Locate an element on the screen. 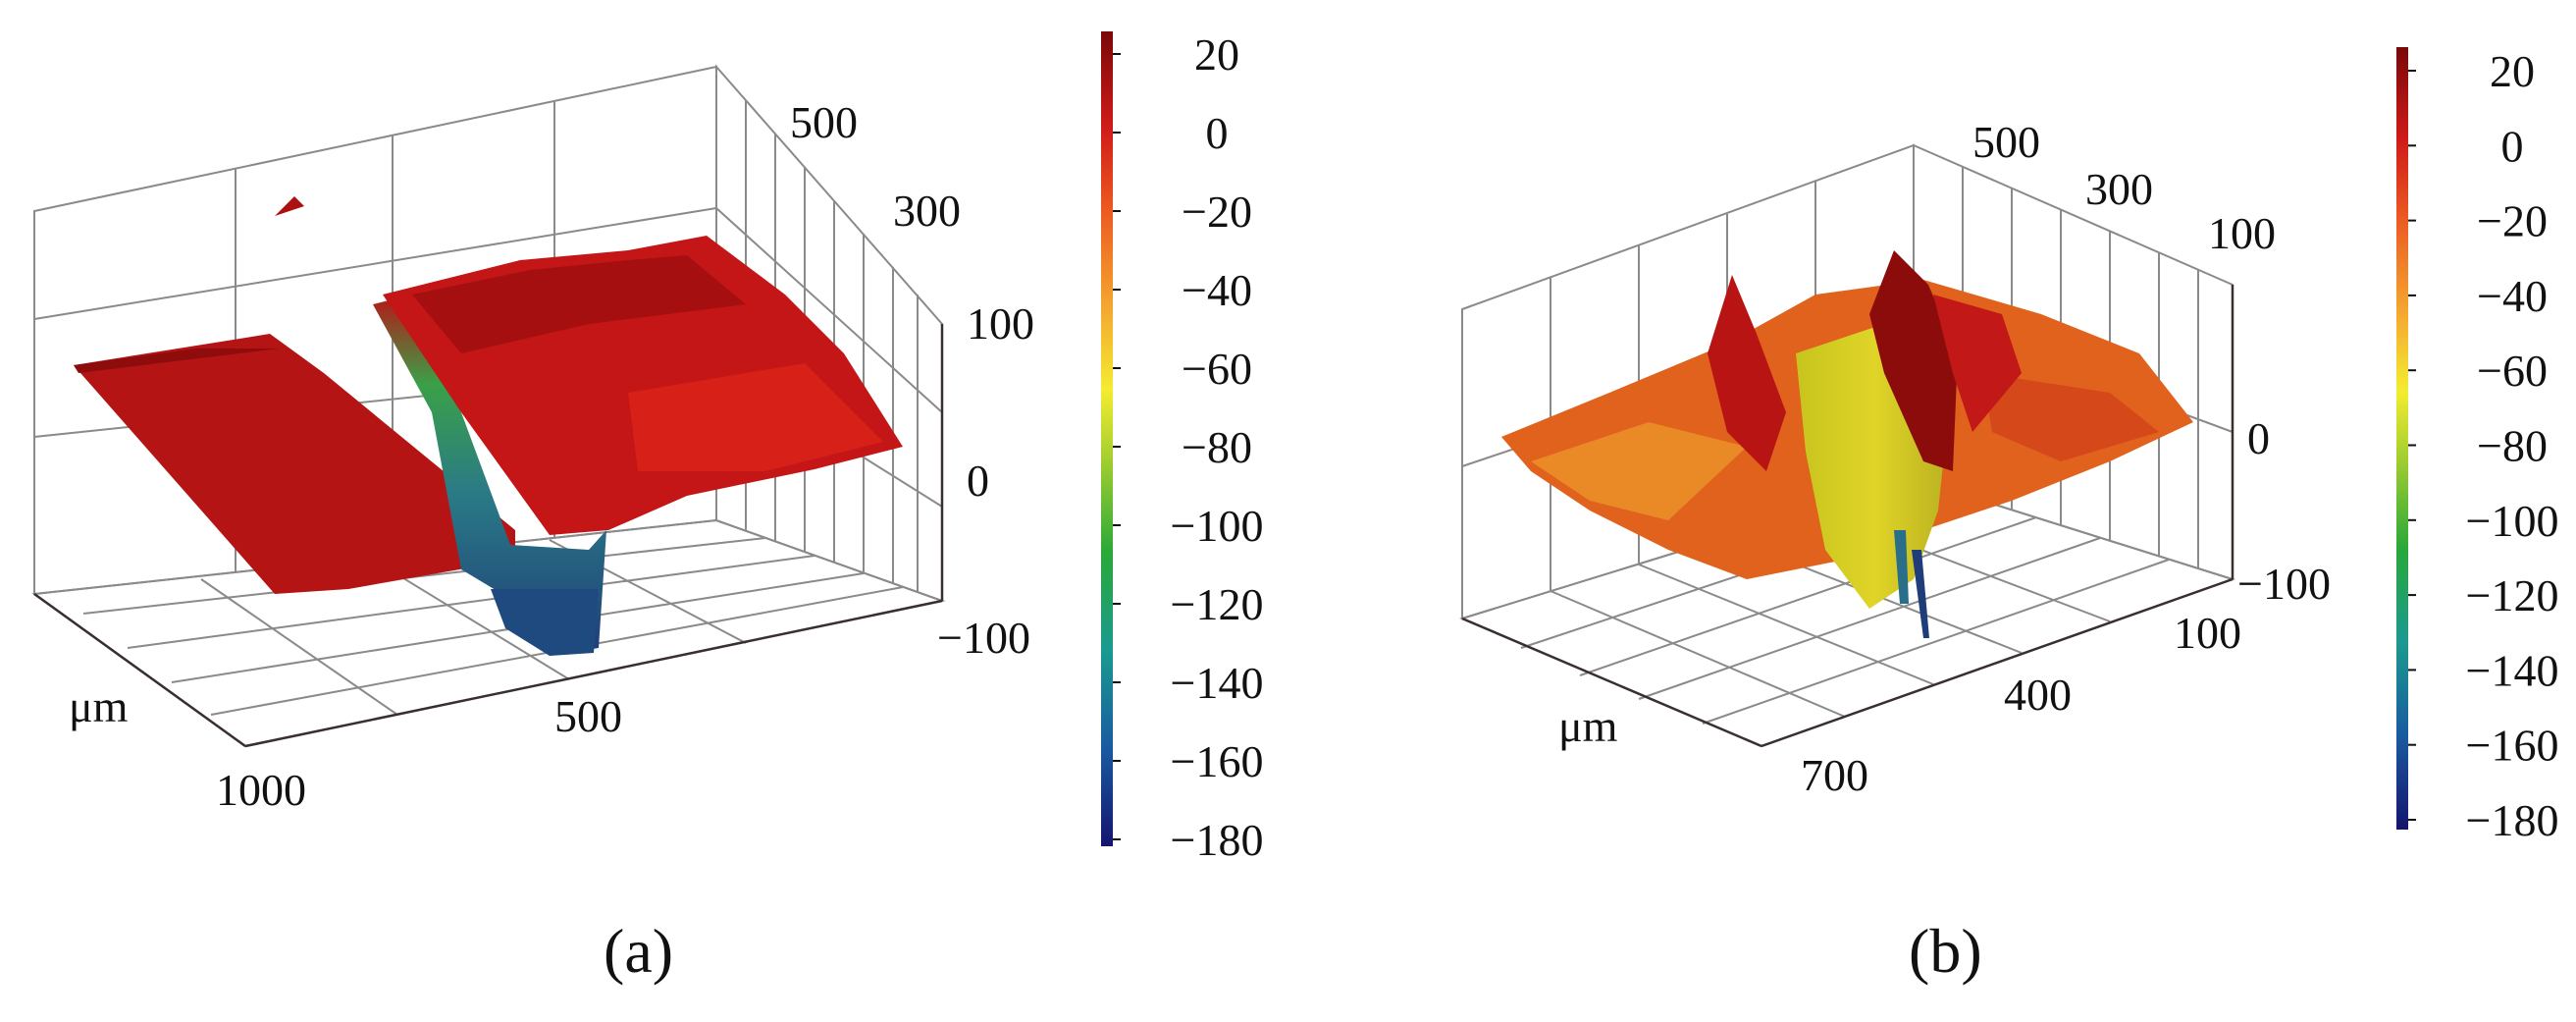 This screenshot has height=1022, width=2576. panel-b-colorbar: 20 0 −20 −40 −60 −80 −100 −120 −140 −160 −180 is located at coordinates (2477, 445).